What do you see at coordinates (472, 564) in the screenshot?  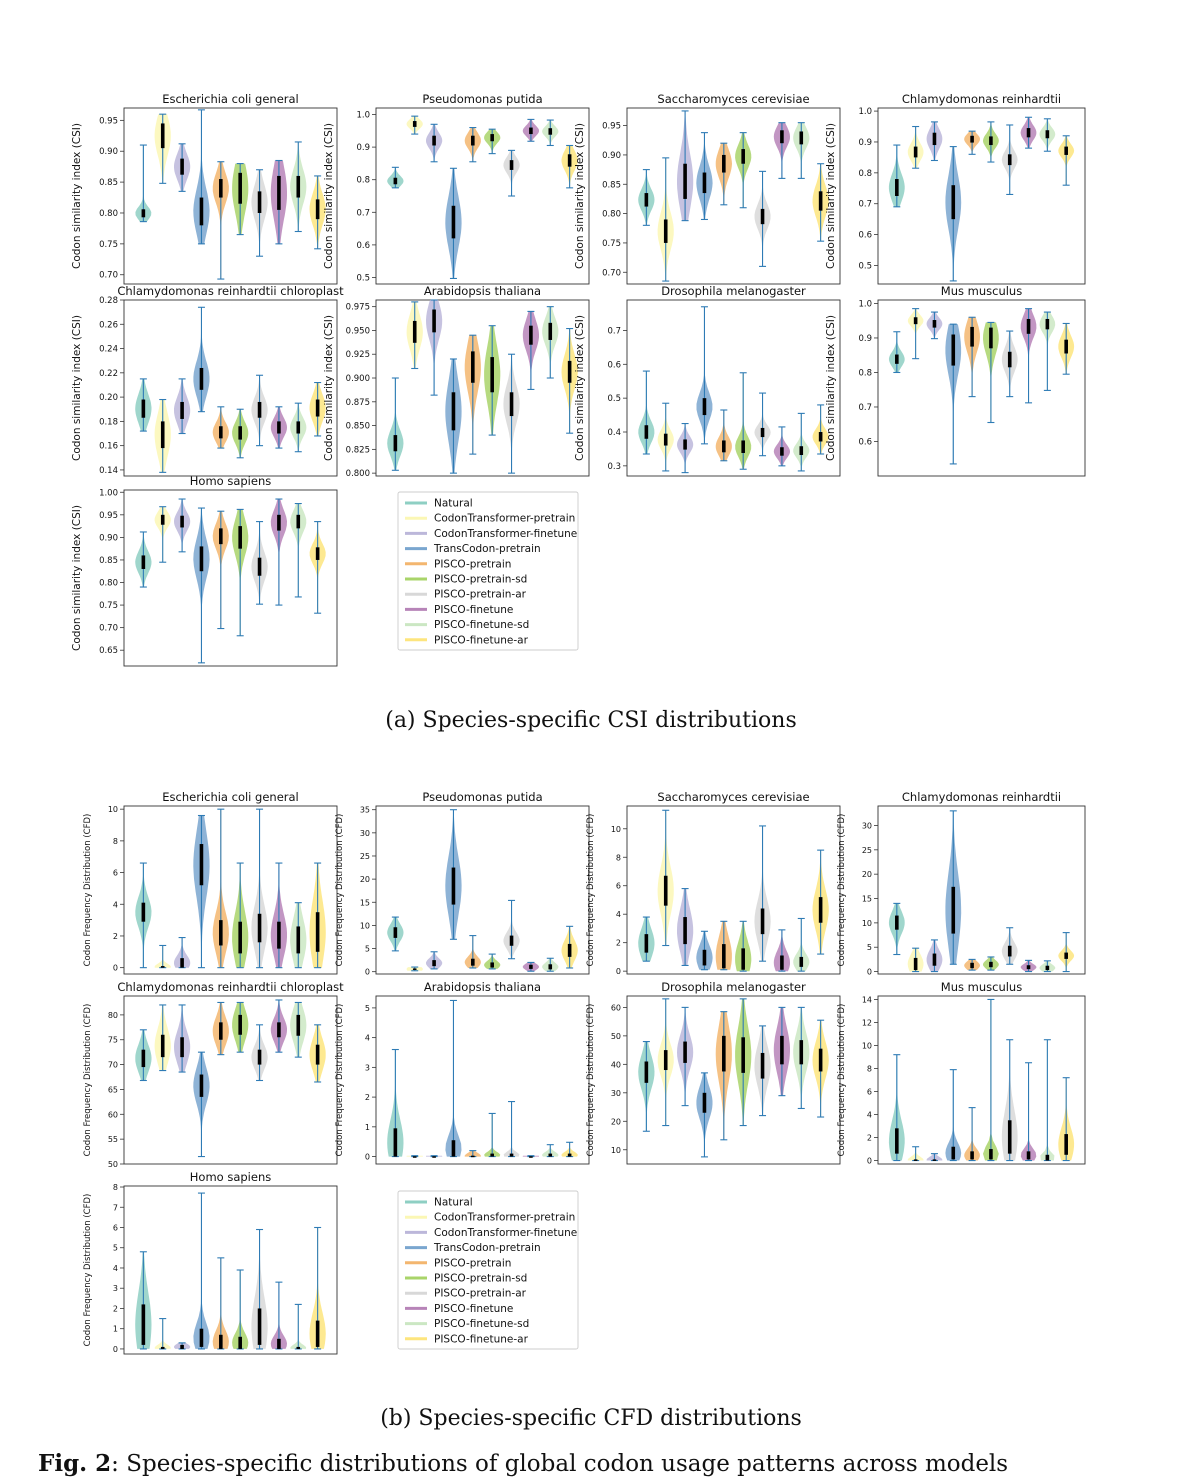 I see `legend-label: PISCO-pretrain` at bounding box center [472, 564].